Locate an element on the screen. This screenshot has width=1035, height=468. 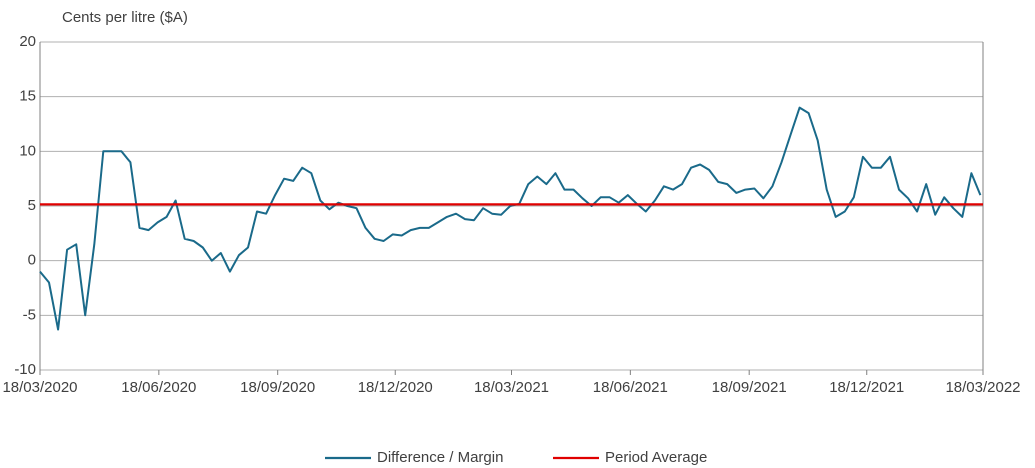
x-tick-label: 18/03/2022 is located at coordinates (982, 387).